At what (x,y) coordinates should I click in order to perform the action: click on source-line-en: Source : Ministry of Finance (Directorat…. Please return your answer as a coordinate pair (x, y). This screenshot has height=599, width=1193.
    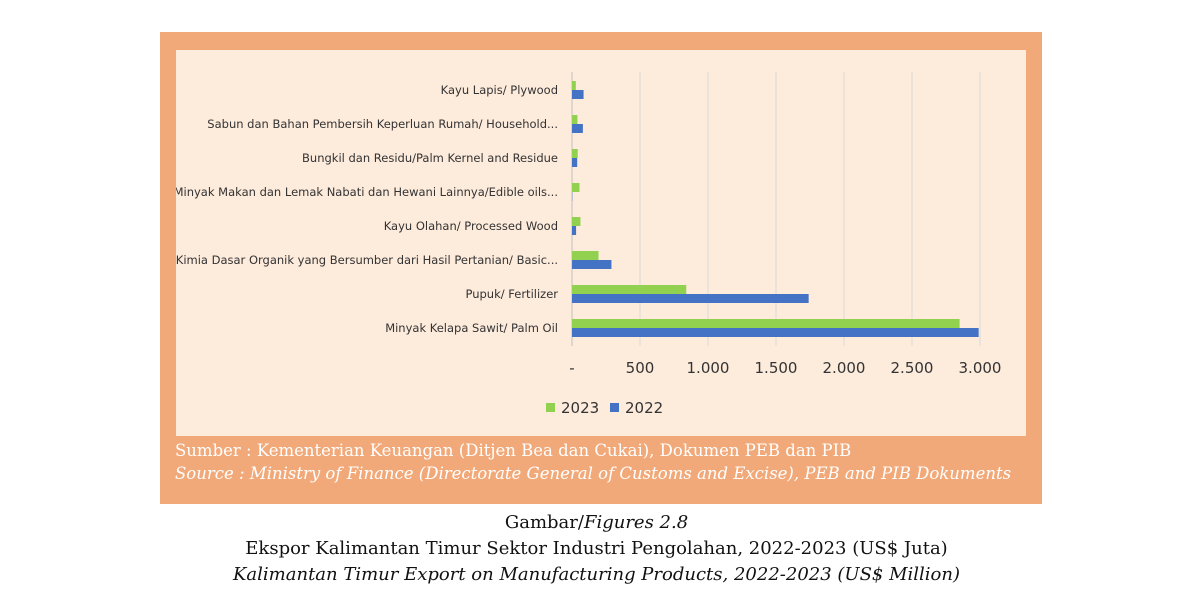
    Looking at the image, I should click on (593, 473).